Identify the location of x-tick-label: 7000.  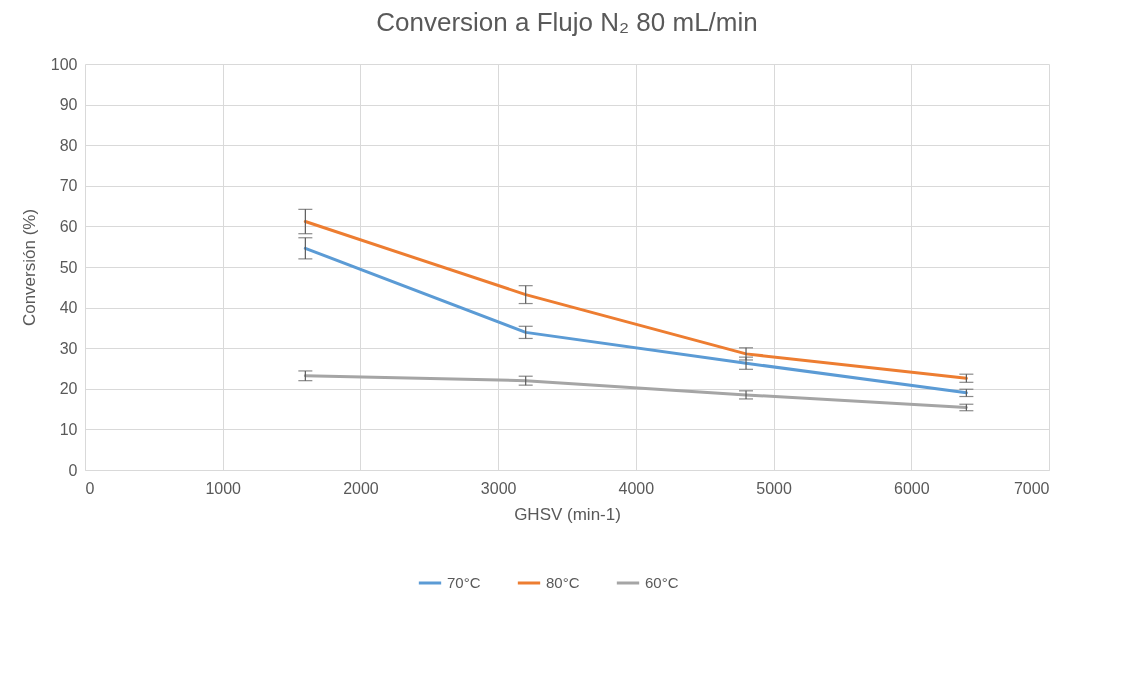
(1031, 488).